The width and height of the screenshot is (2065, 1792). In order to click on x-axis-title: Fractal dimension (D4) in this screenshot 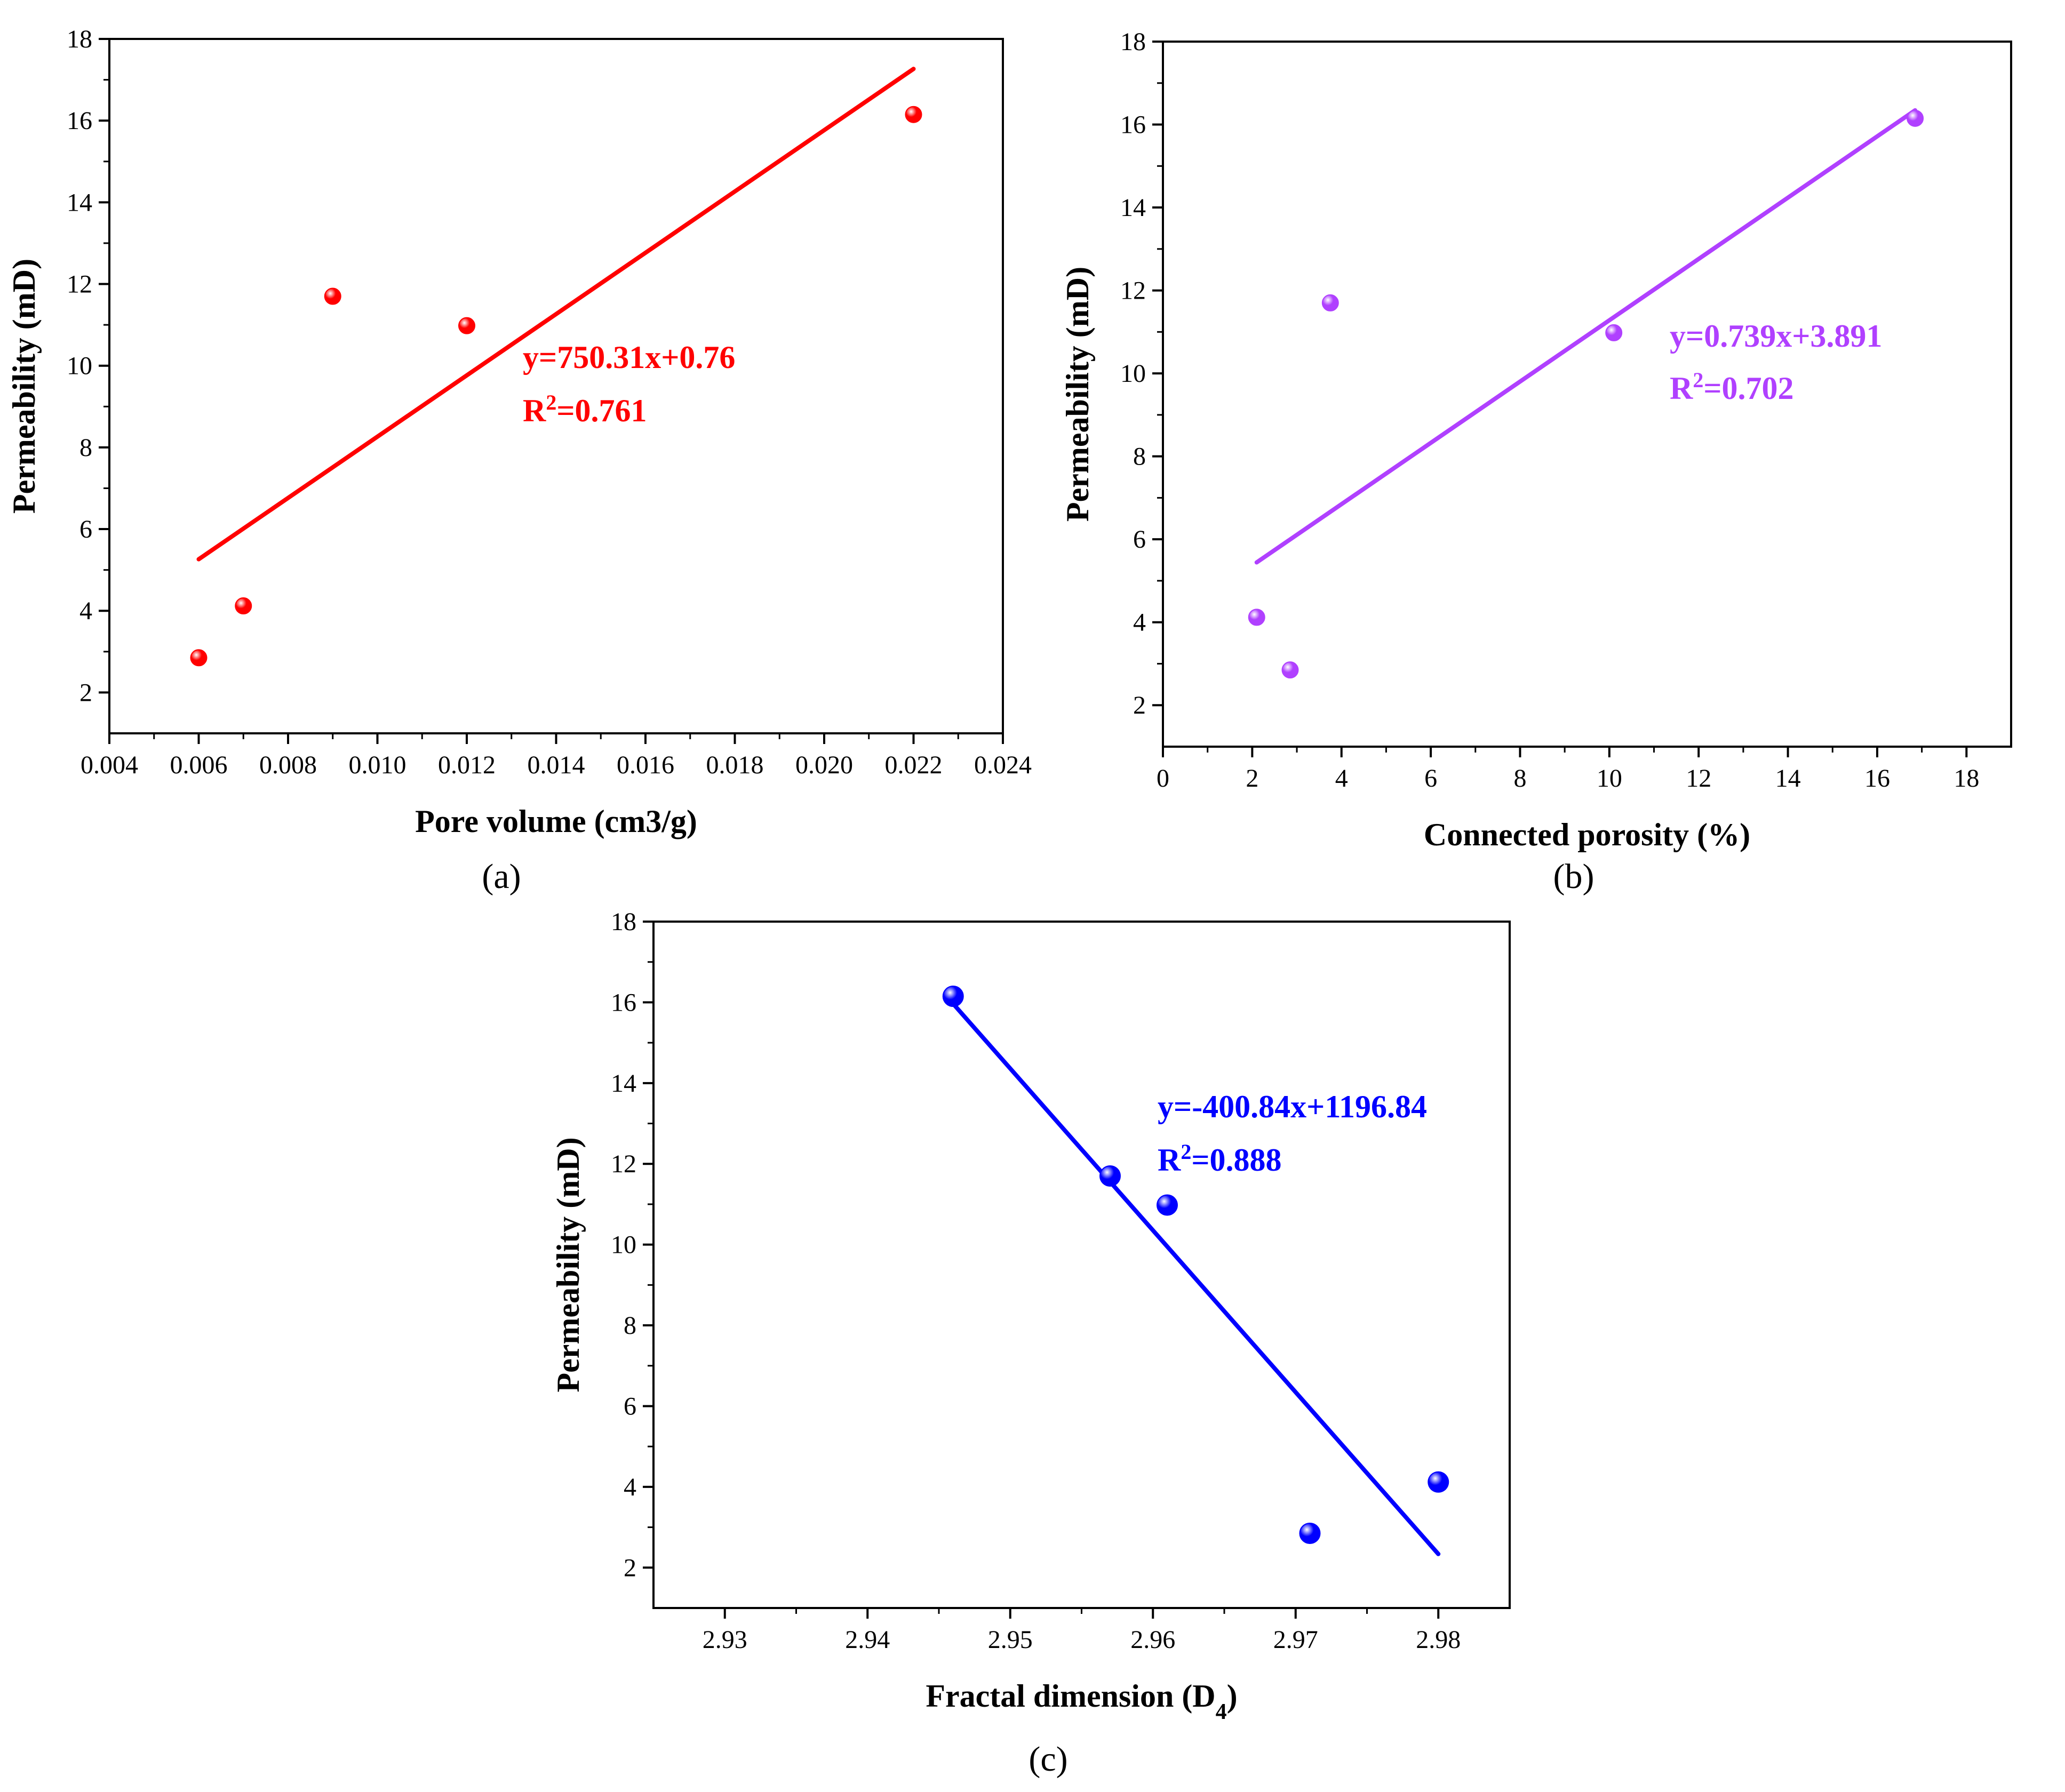, I will do `click(1081, 1701)`.